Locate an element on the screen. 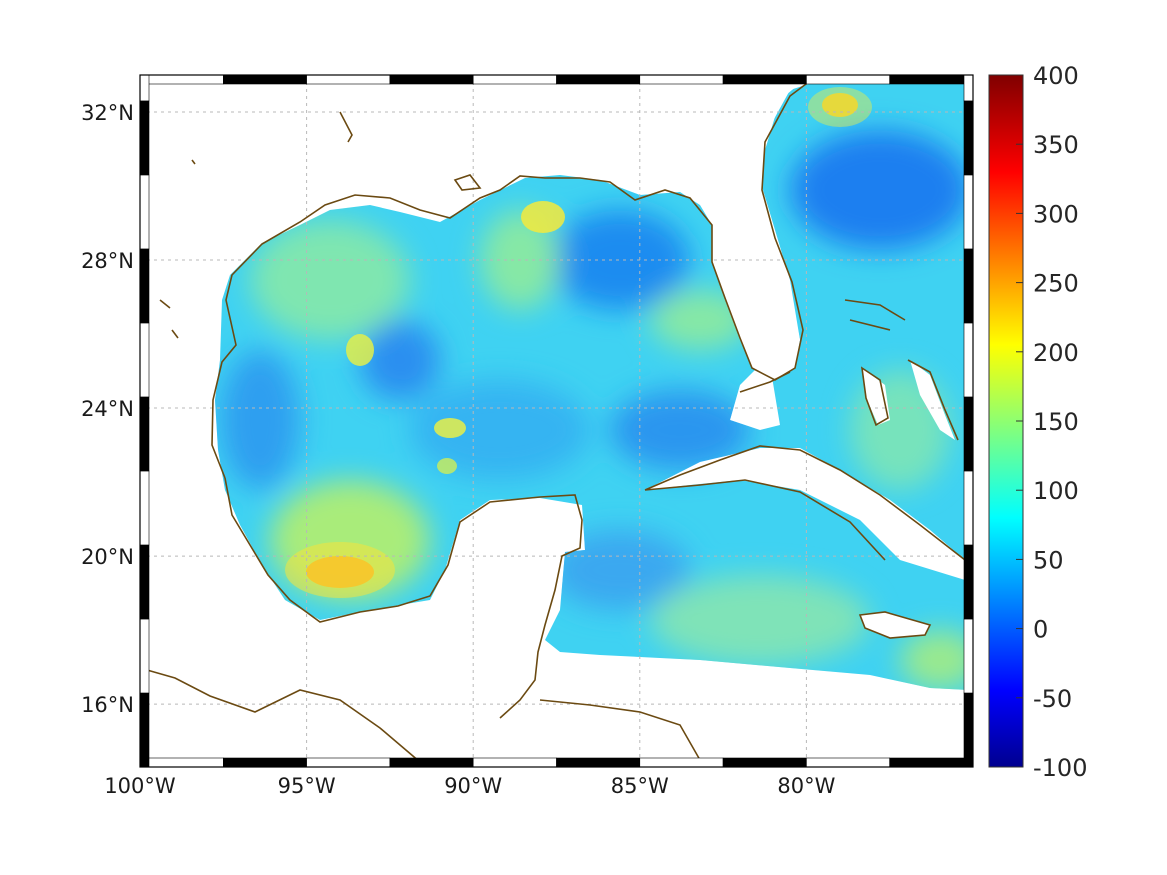  colorbar-tick-label: 150 is located at coordinates (1056, 422).